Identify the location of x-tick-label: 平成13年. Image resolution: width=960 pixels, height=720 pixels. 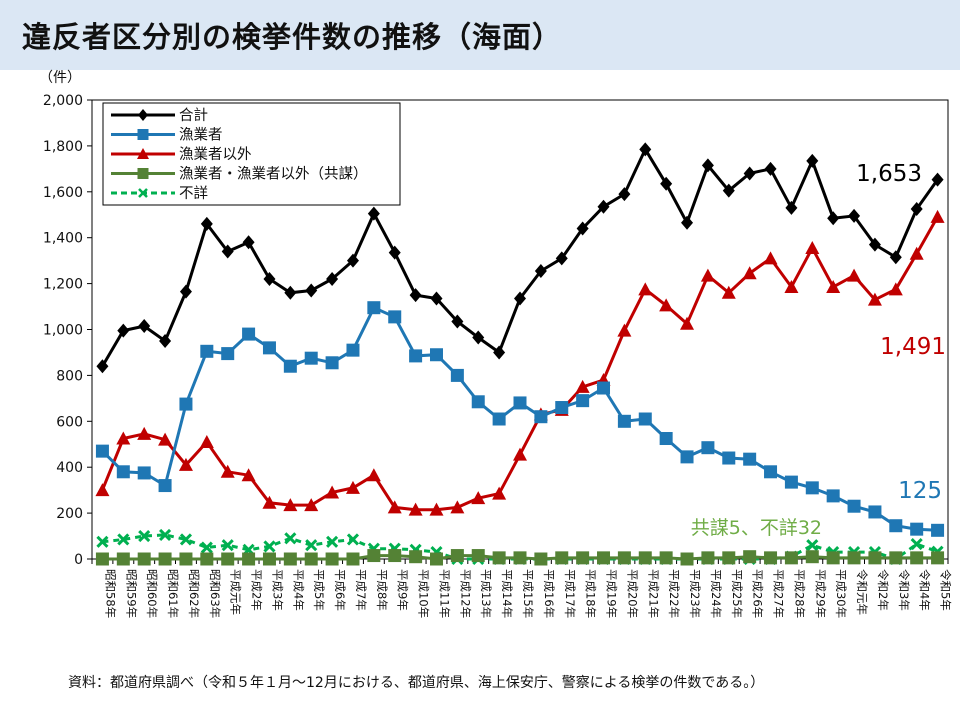
(486, 593).